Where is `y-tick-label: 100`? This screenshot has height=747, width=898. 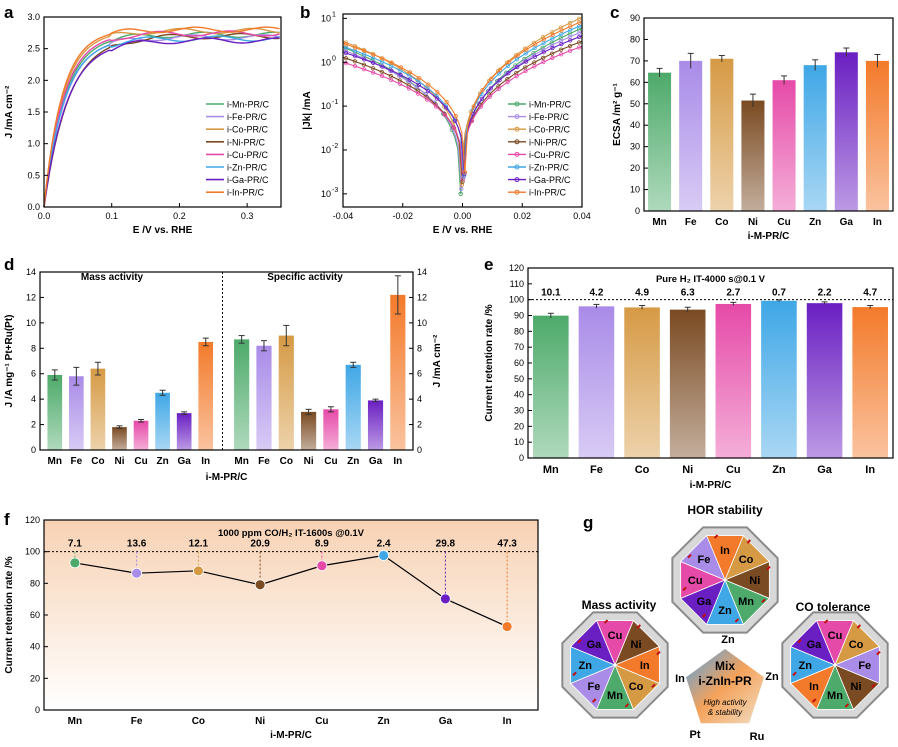 y-tick-label: 100 is located at coordinates (32, 552).